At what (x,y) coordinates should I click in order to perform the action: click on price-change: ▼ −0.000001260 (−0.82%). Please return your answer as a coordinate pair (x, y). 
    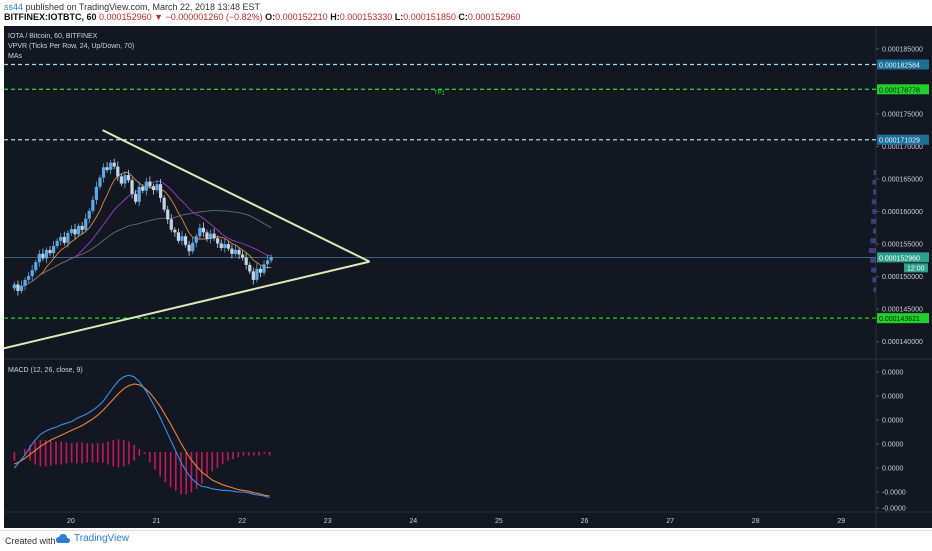
    Looking at the image, I should click on (208, 17).